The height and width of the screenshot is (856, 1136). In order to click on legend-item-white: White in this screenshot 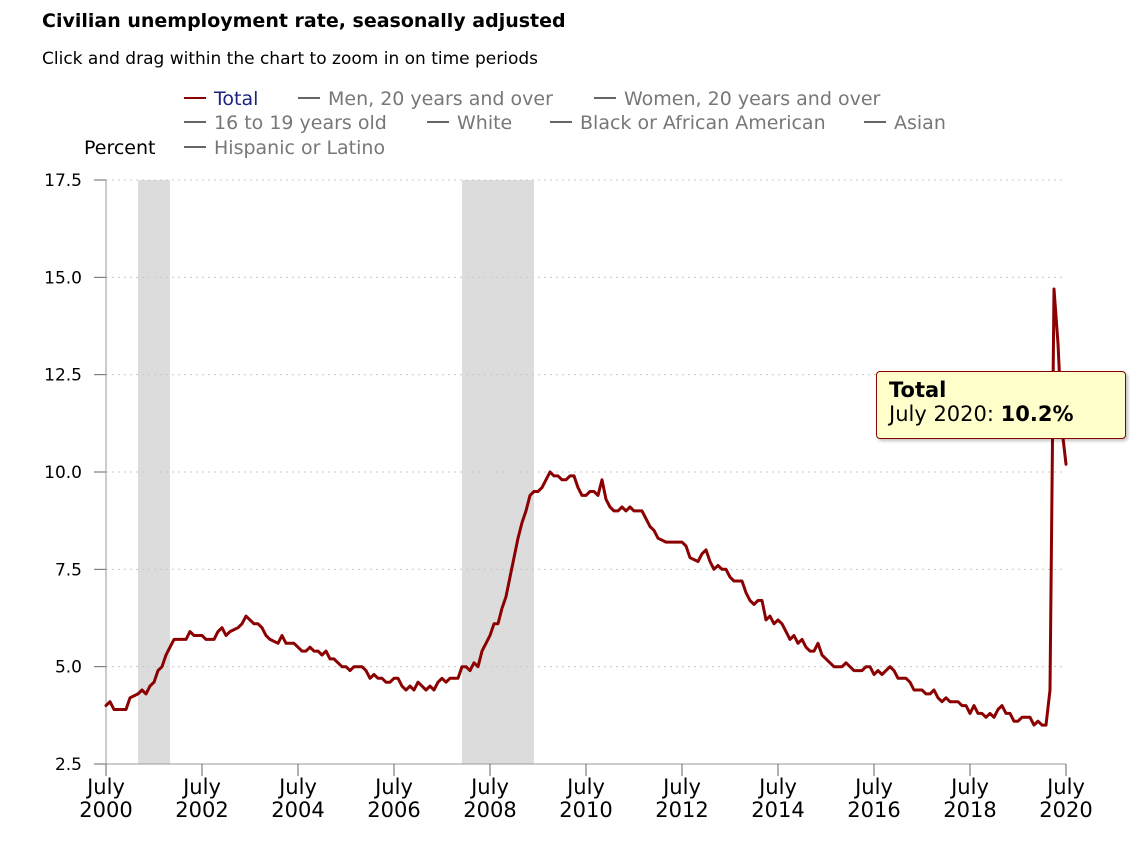, I will do `click(469, 123)`.